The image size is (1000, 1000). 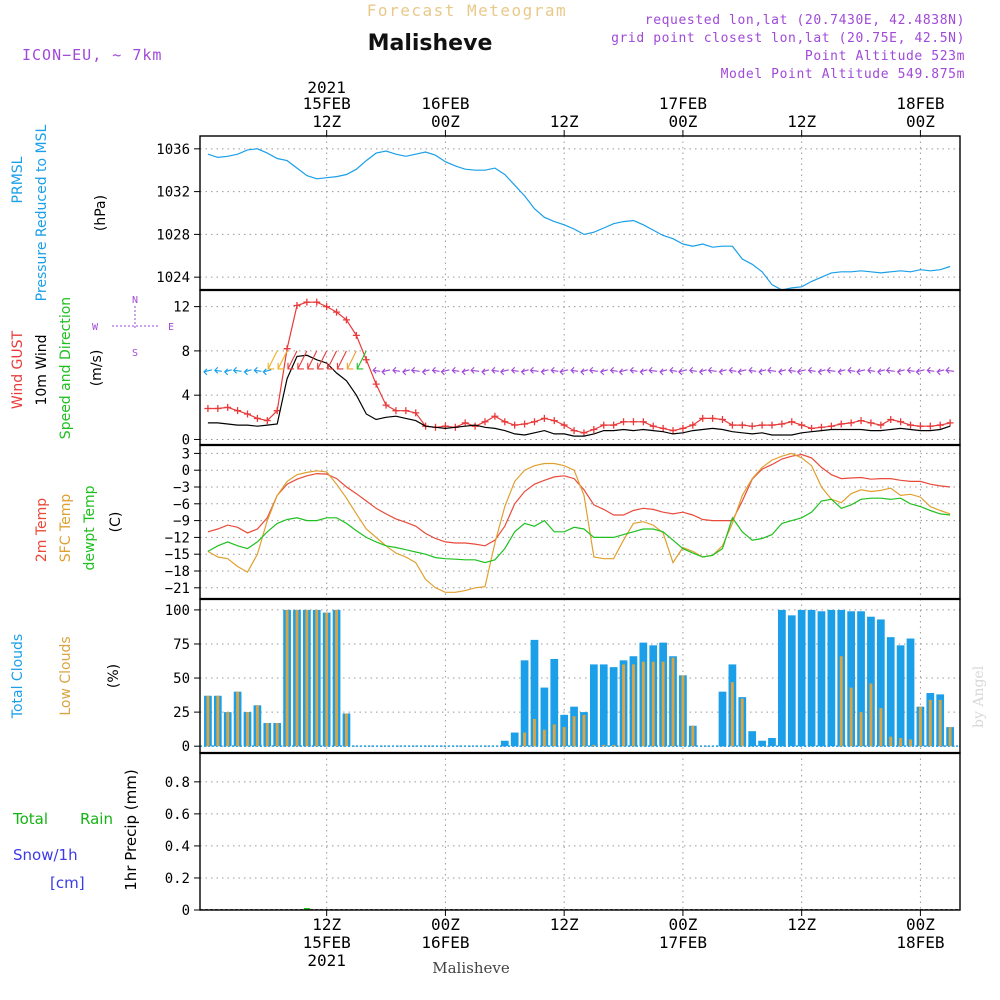 I want to click on x-hour-label-top: 12Z, so click(x=564, y=121).